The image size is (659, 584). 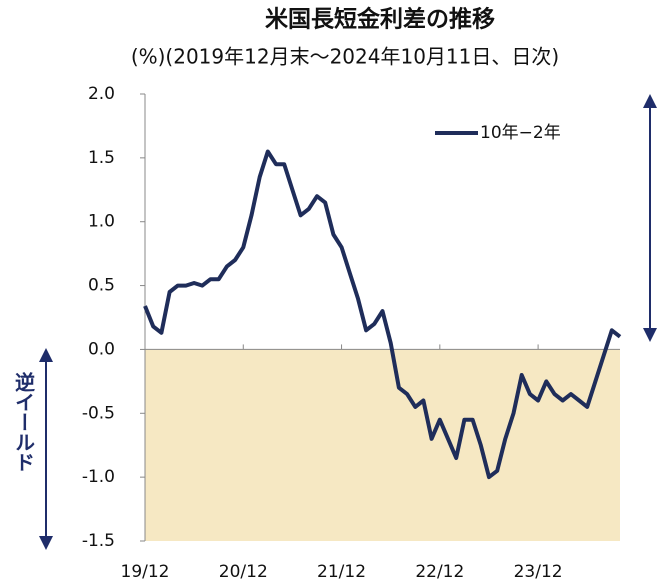 What do you see at coordinates (98, 541) in the screenshot?
I see `y-tick-label: -1.5` at bounding box center [98, 541].